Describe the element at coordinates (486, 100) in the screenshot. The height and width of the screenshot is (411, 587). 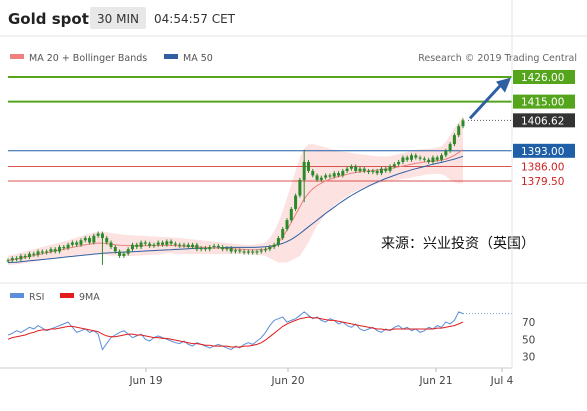
I see `arrow-shaft` at that location.